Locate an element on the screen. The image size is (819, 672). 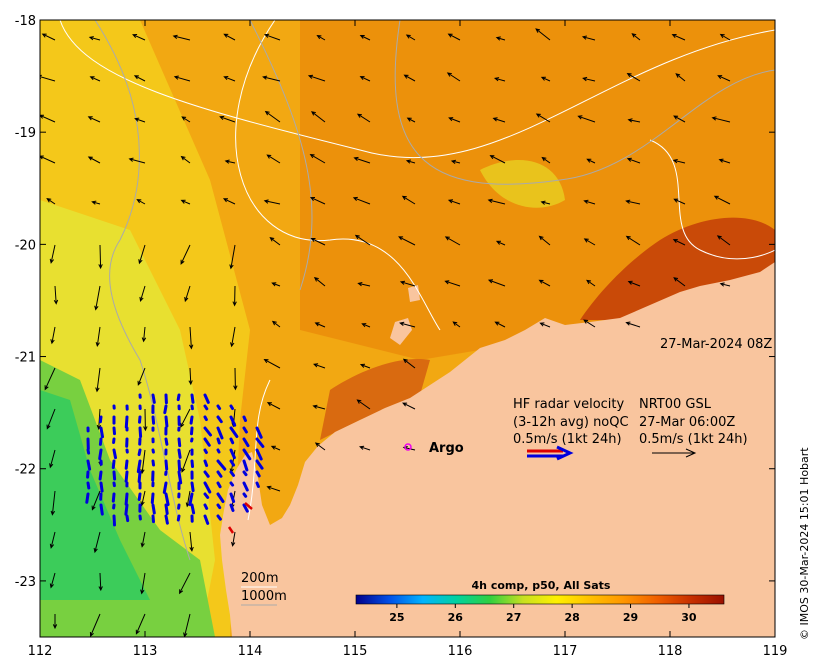
colorbar-tick-label: 26 is located at coordinates (456, 617).